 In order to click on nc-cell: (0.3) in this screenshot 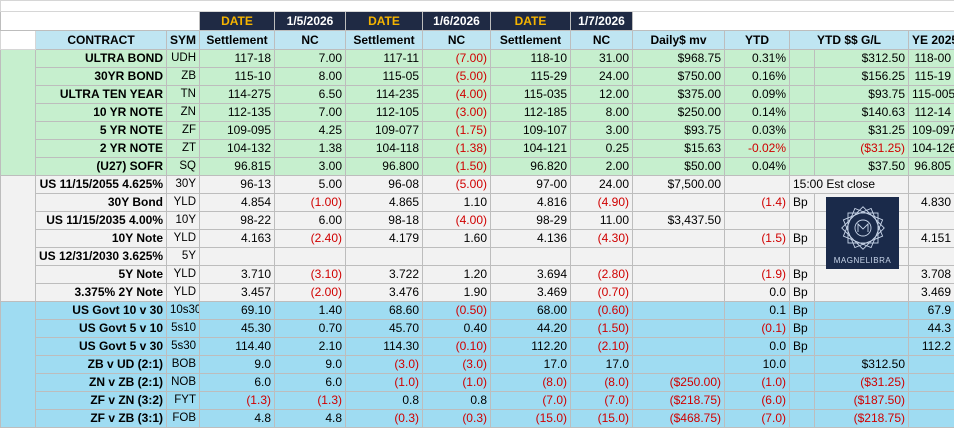, I will do `click(457, 419)`.